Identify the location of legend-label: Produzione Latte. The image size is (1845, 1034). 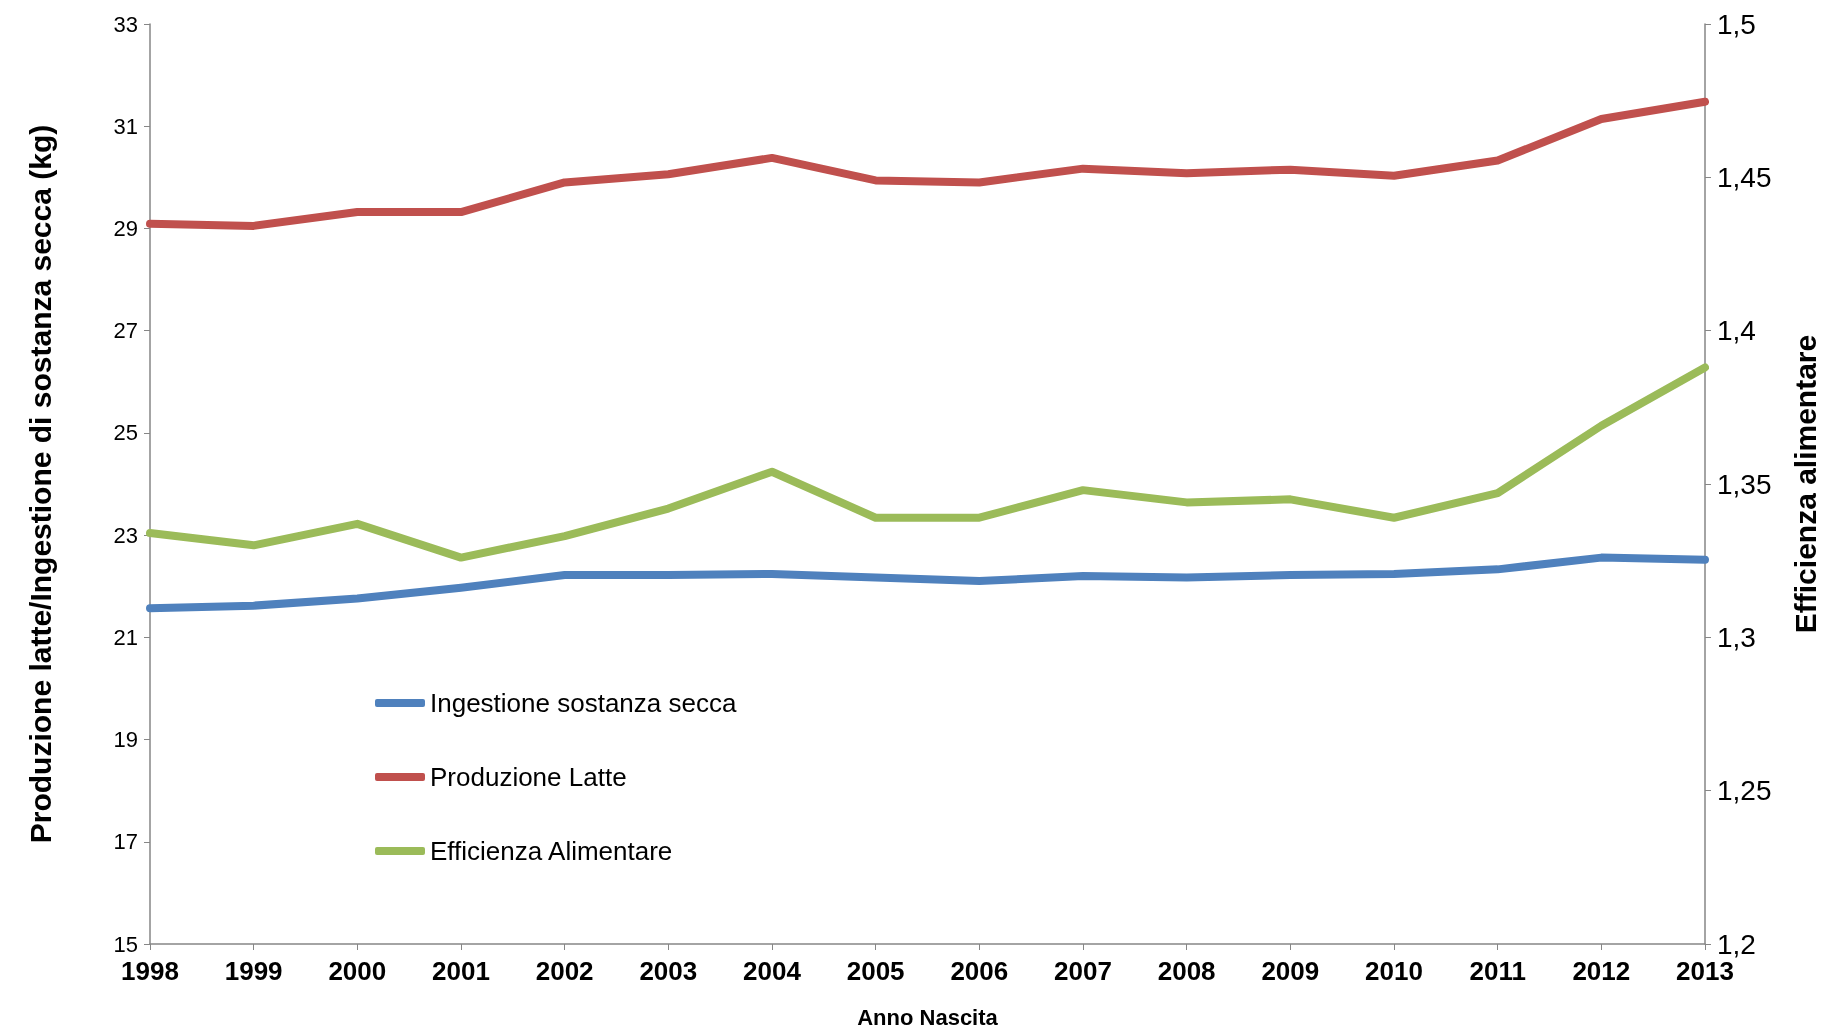
(528, 777).